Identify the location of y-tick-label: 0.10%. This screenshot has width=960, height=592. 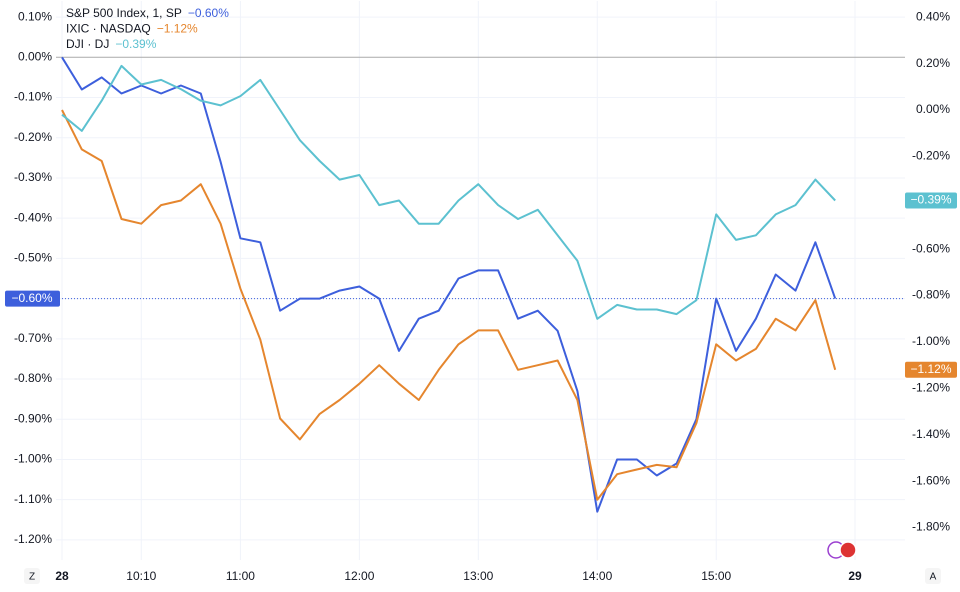
(35, 16).